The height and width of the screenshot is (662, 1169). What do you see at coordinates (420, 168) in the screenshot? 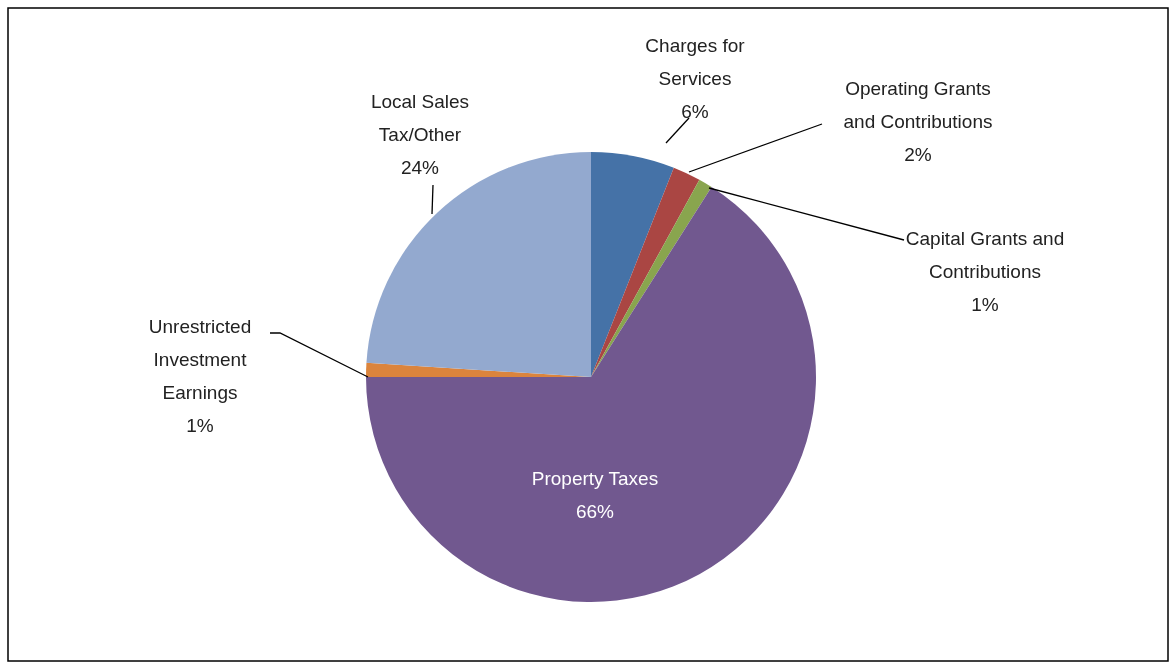
I see `data-label: 24%` at bounding box center [420, 168].